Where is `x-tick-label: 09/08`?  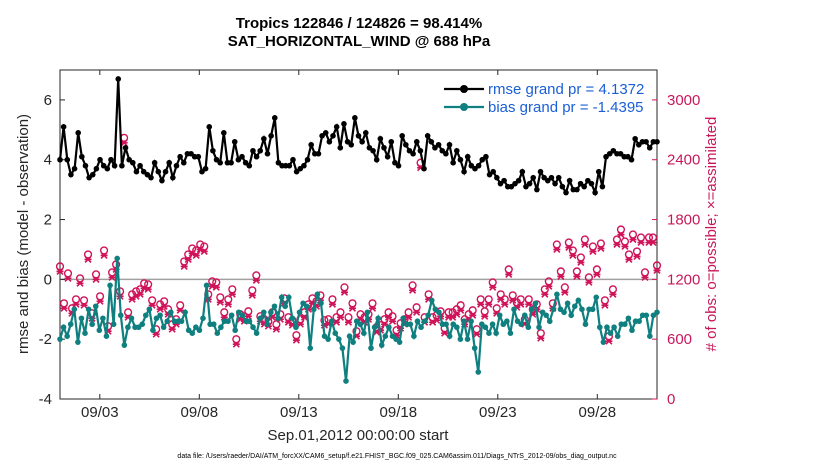 x-tick-label: 09/08 is located at coordinates (200, 412).